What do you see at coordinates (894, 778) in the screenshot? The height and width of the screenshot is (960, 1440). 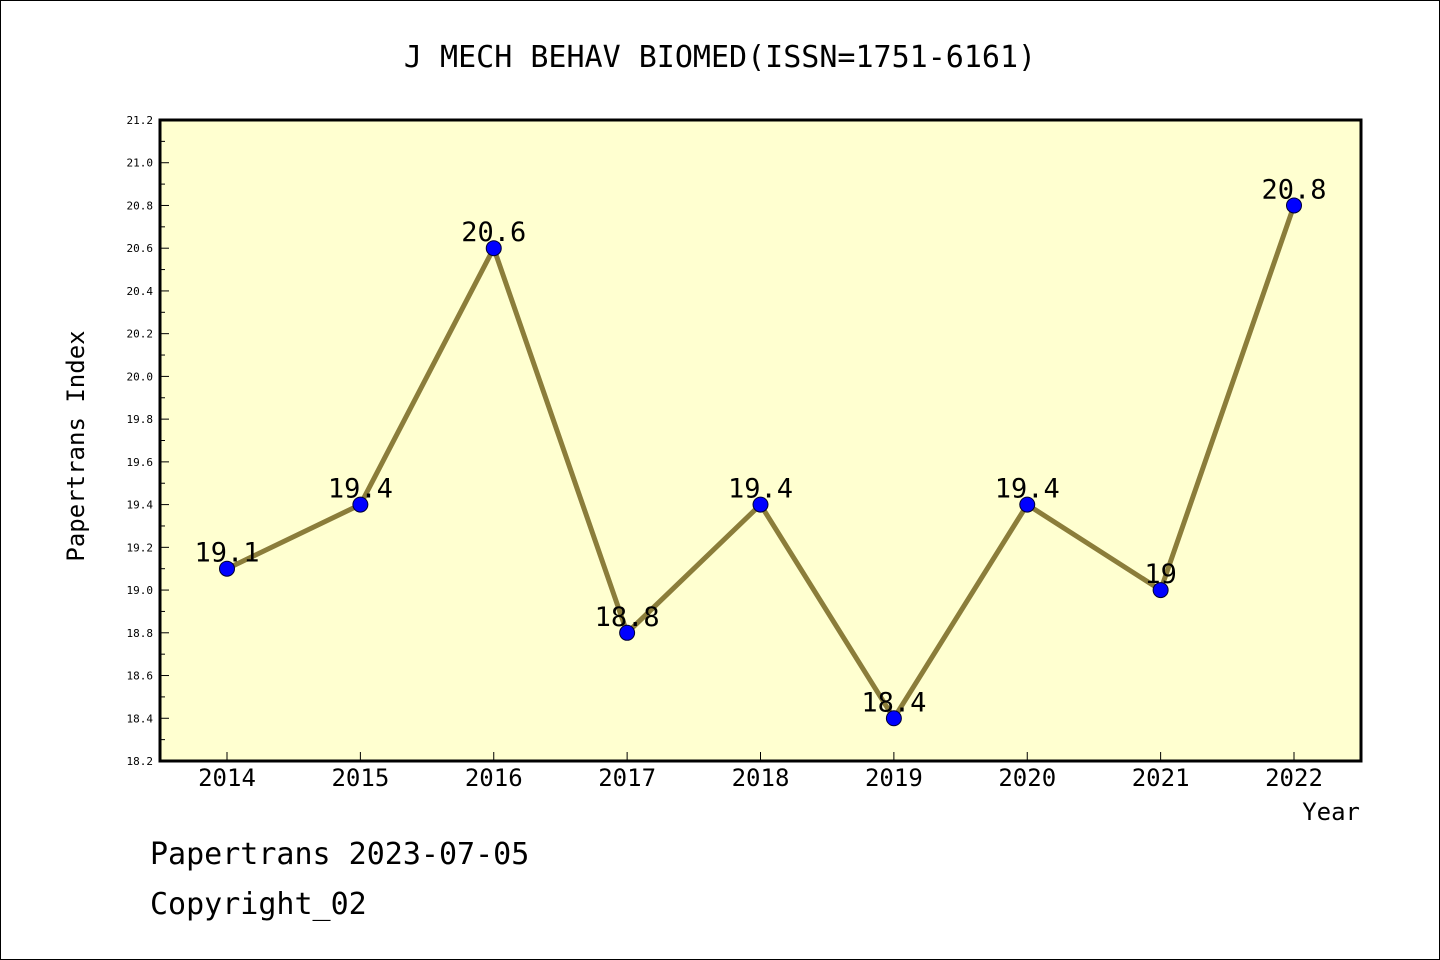 I see `x-tick-label: 2019` at bounding box center [894, 778].